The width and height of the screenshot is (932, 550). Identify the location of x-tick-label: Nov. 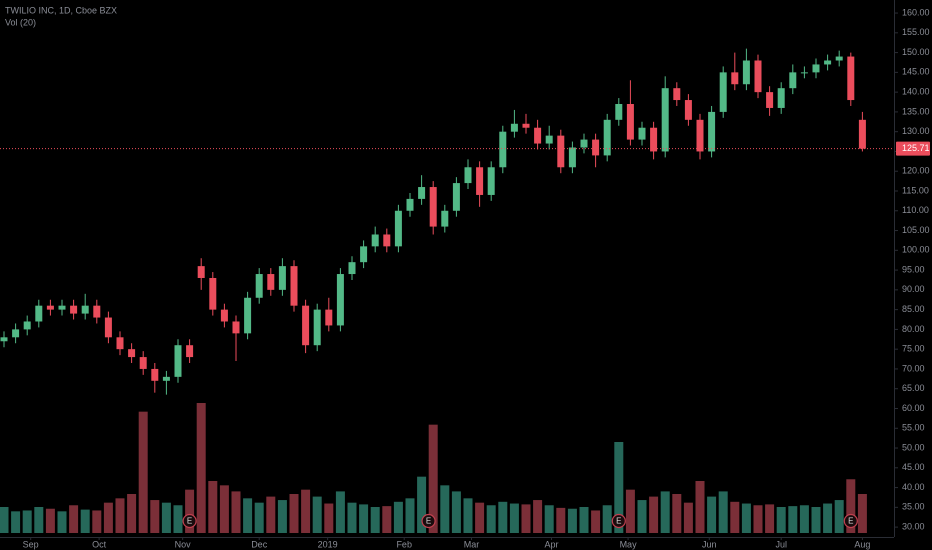
(183, 544).